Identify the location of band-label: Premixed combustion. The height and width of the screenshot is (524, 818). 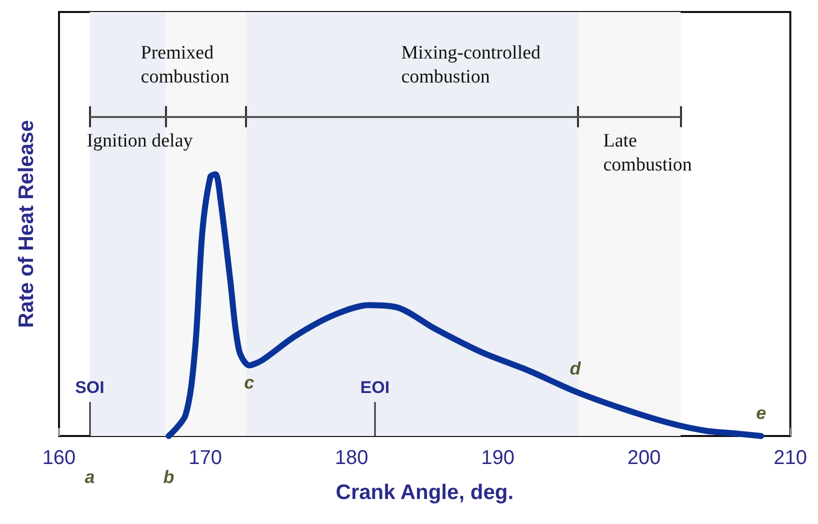
(185, 65).